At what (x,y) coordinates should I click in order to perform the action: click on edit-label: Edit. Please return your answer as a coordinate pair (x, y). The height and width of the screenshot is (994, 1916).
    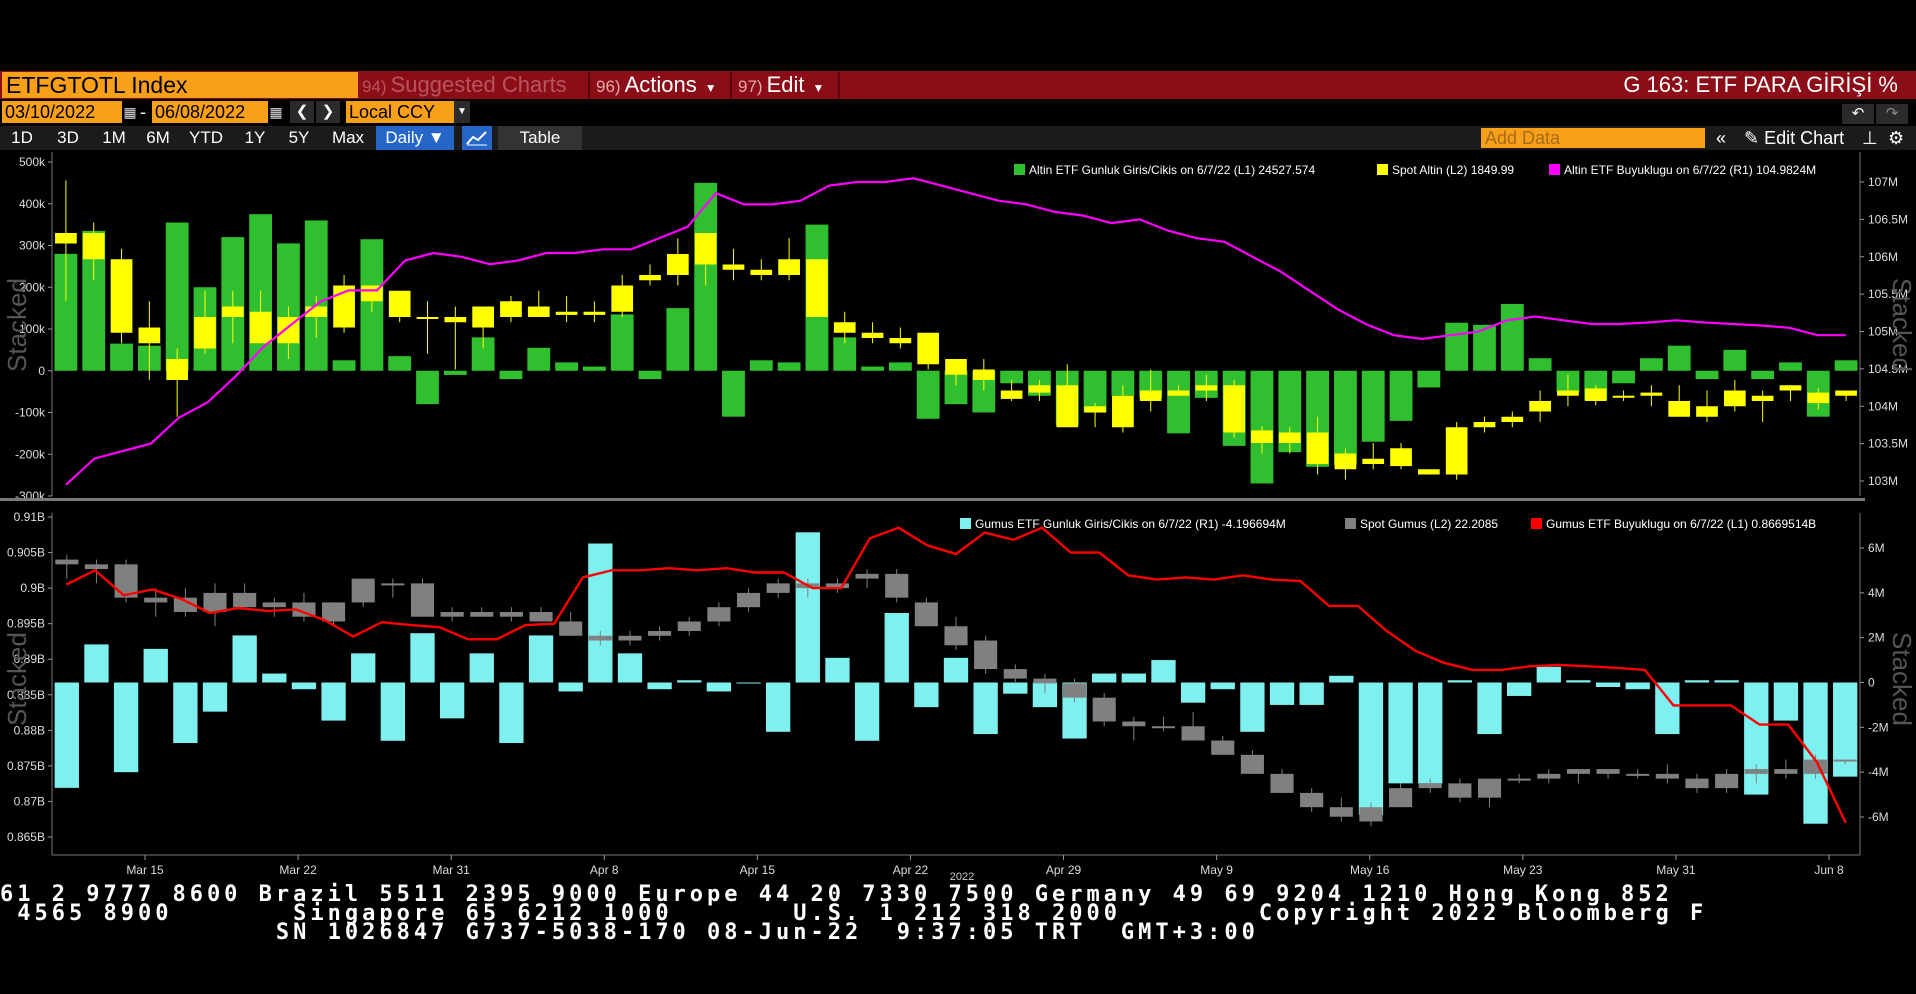
    Looking at the image, I should click on (785, 84).